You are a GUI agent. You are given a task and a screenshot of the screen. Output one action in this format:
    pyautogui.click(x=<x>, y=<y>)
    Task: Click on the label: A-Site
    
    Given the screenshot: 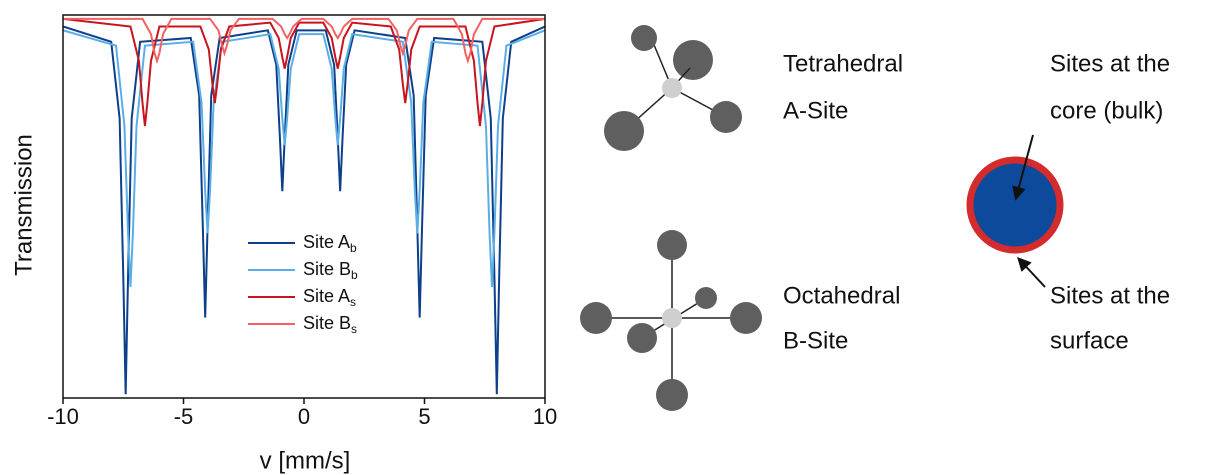 What is the action you would take?
    pyautogui.click(x=815, y=110)
    